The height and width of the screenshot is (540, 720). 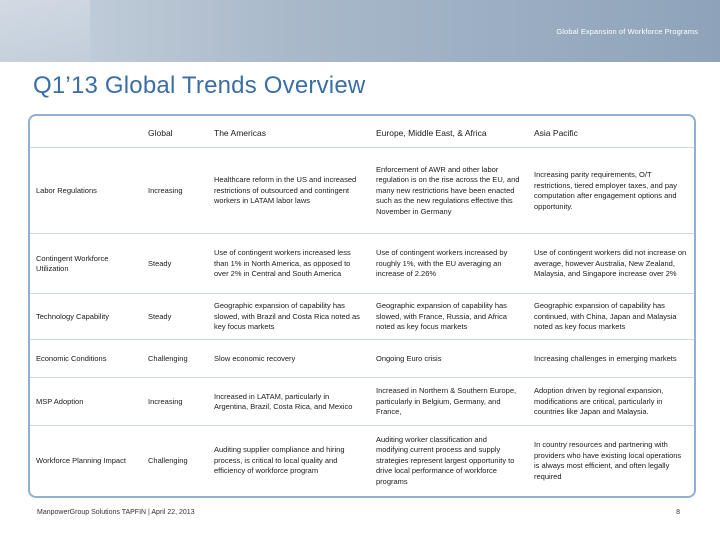 What do you see at coordinates (87, 133) in the screenshot?
I see `header-cell-blank` at bounding box center [87, 133].